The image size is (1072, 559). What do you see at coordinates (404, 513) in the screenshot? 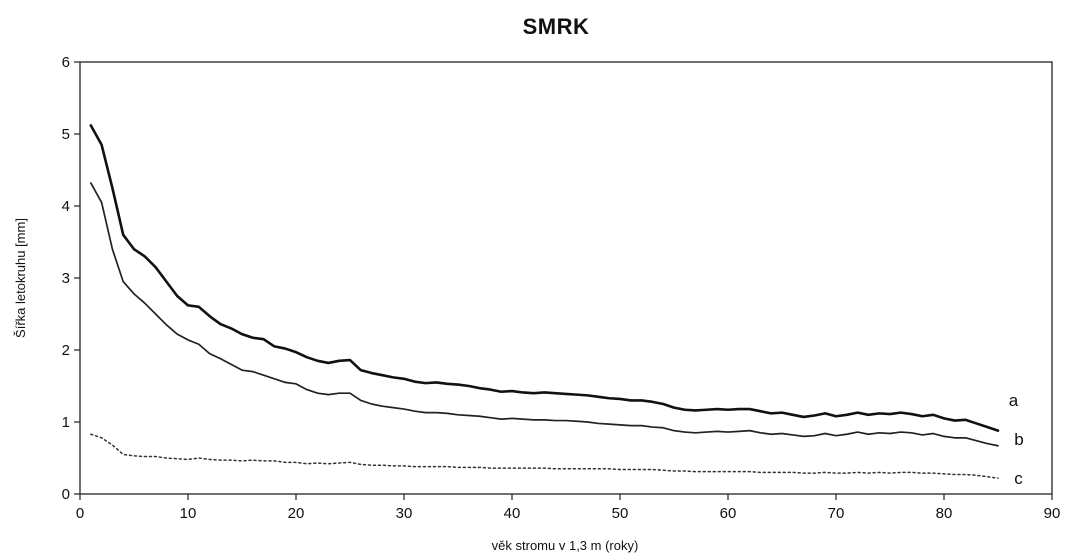
I see `x-tick-label: 30` at bounding box center [404, 513].